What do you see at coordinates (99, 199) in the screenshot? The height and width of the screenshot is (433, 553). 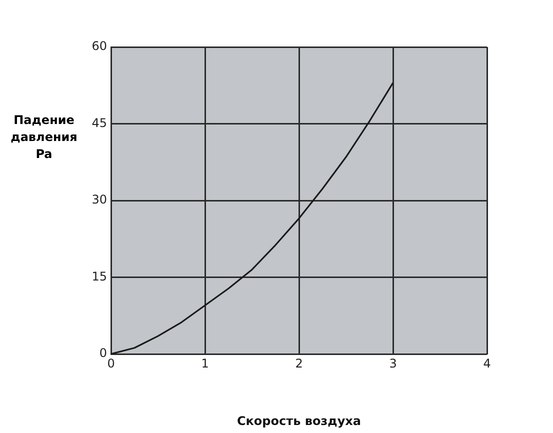 I see `y-tick-label: 30` at bounding box center [99, 199].